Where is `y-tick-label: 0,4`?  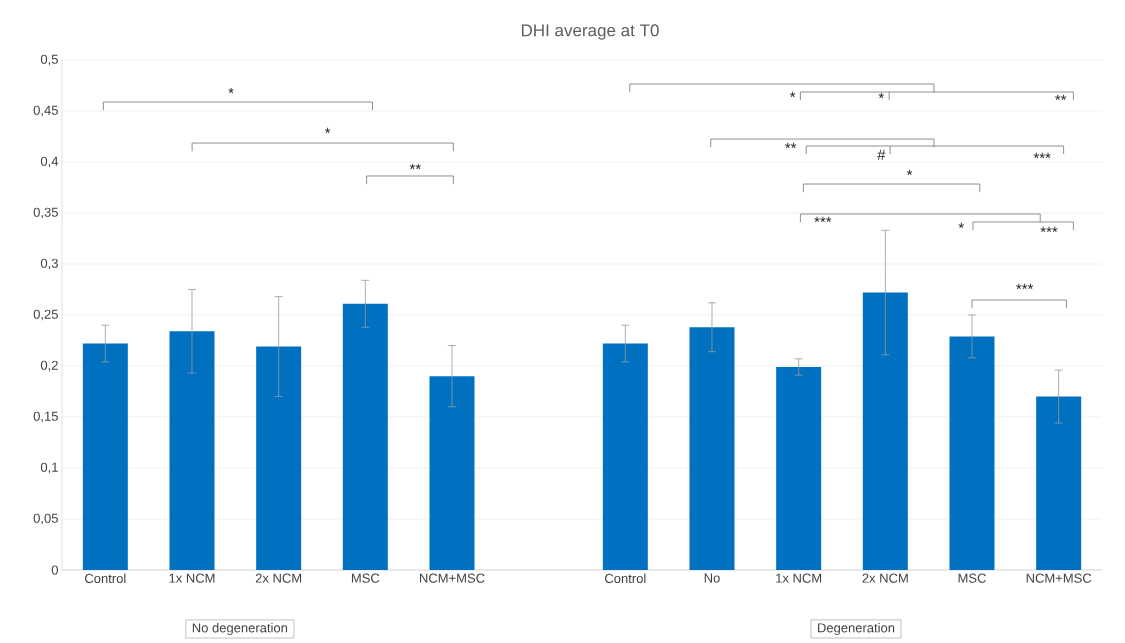
y-tick-label: 0,4 is located at coordinates (49, 162).